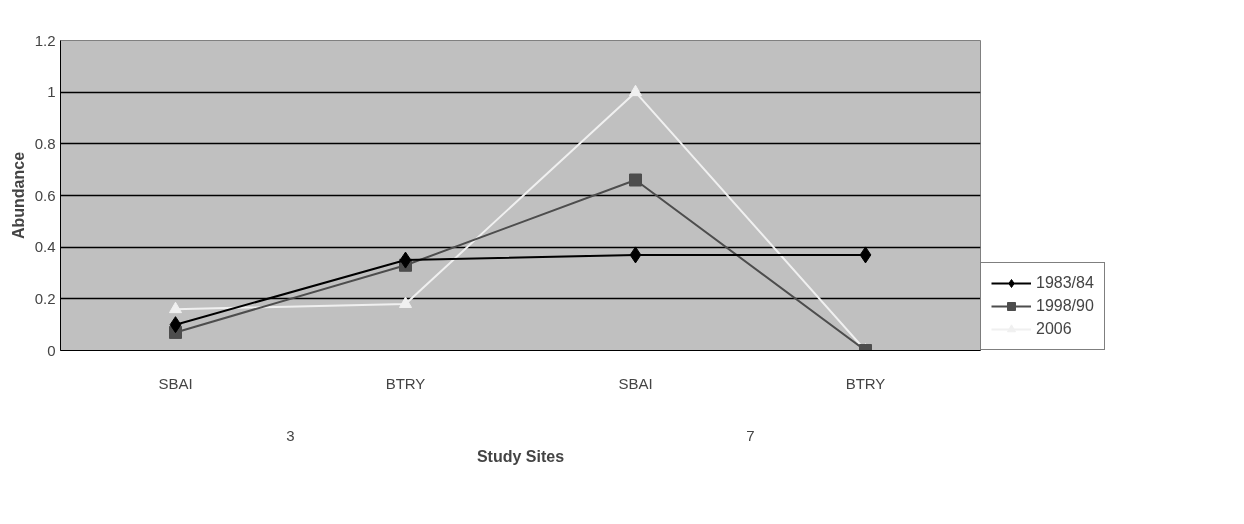  I want to click on y-tick-label: 0.4, so click(45, 247).